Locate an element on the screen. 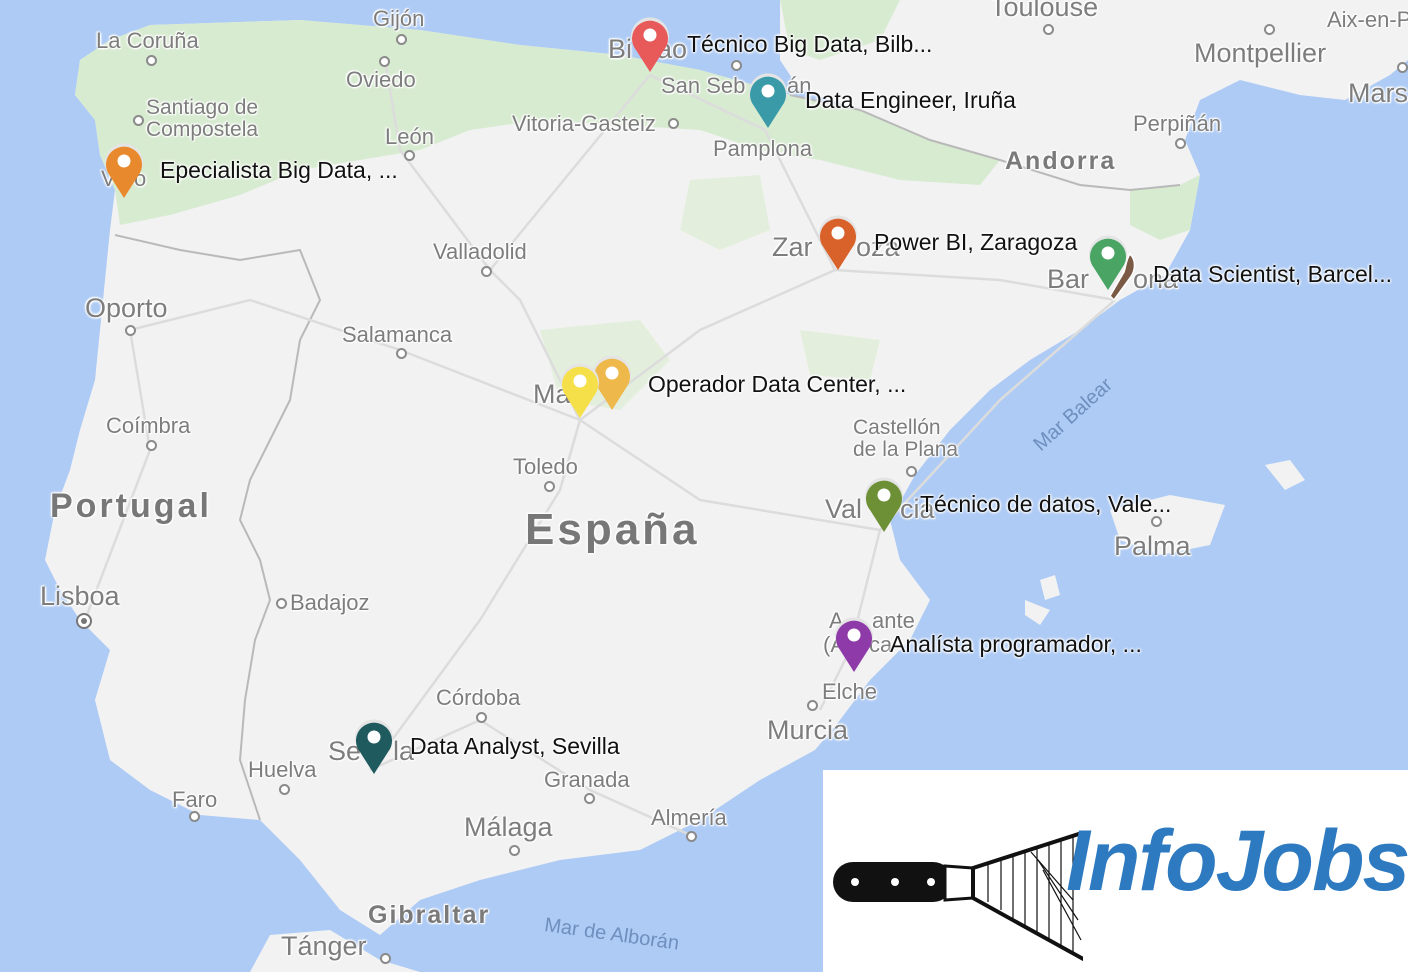  city-label-la-coruna: La Coruña is located at coordinates (147, 40).